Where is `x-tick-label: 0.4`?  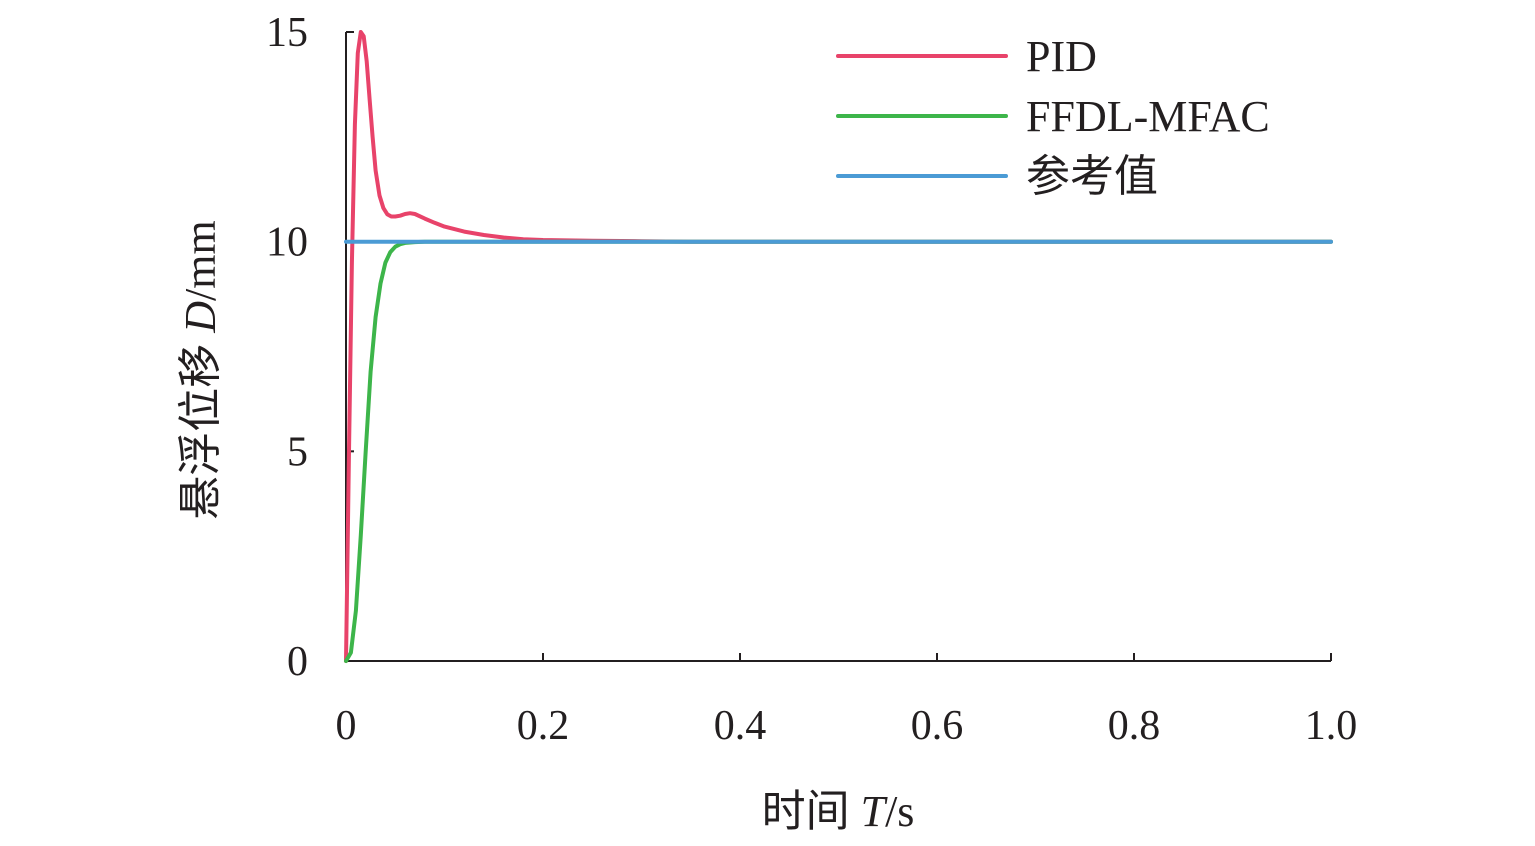 x-tick-label: 0.4 is located at coordinates (740, 726).